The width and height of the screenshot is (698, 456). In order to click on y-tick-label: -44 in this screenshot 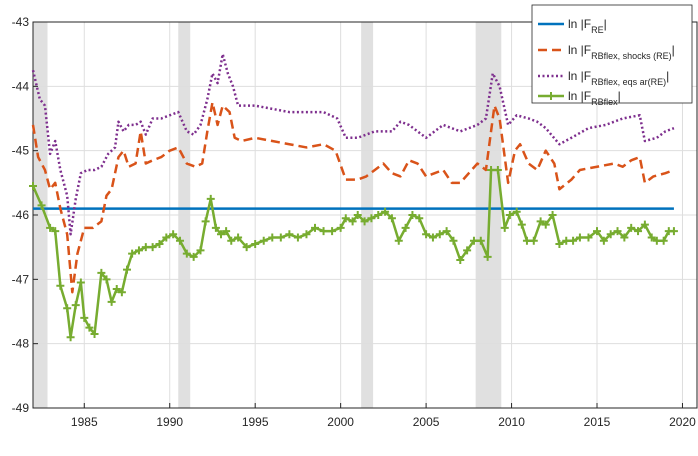, I will do `click(21, 86)`.